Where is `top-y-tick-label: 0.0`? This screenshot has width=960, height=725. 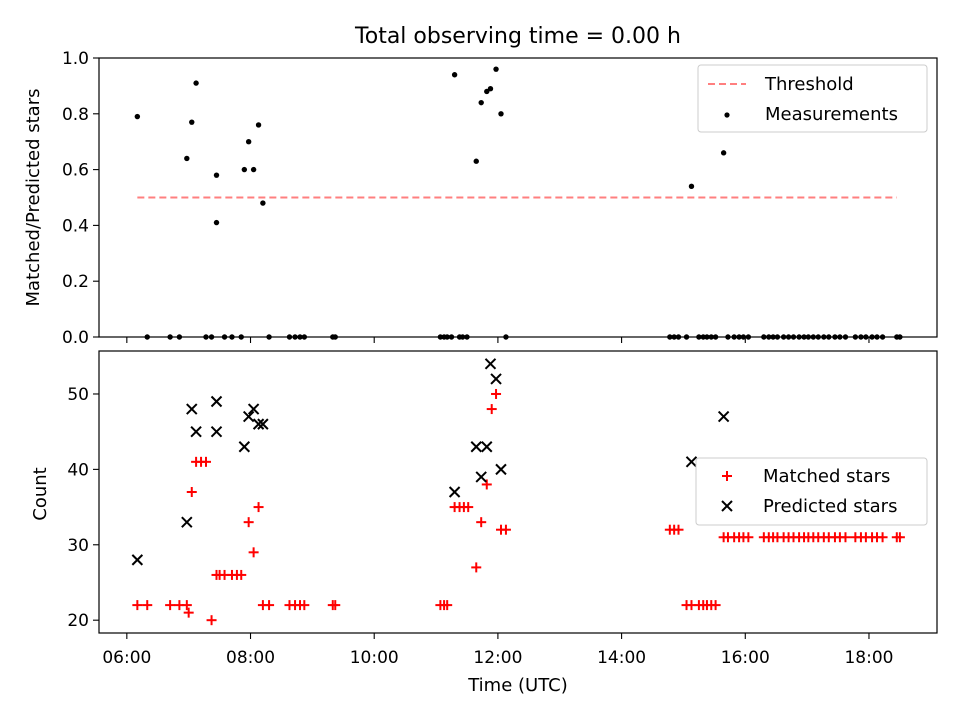 top-y-tick-label: 0.0 is located at coordinates (75, 338).